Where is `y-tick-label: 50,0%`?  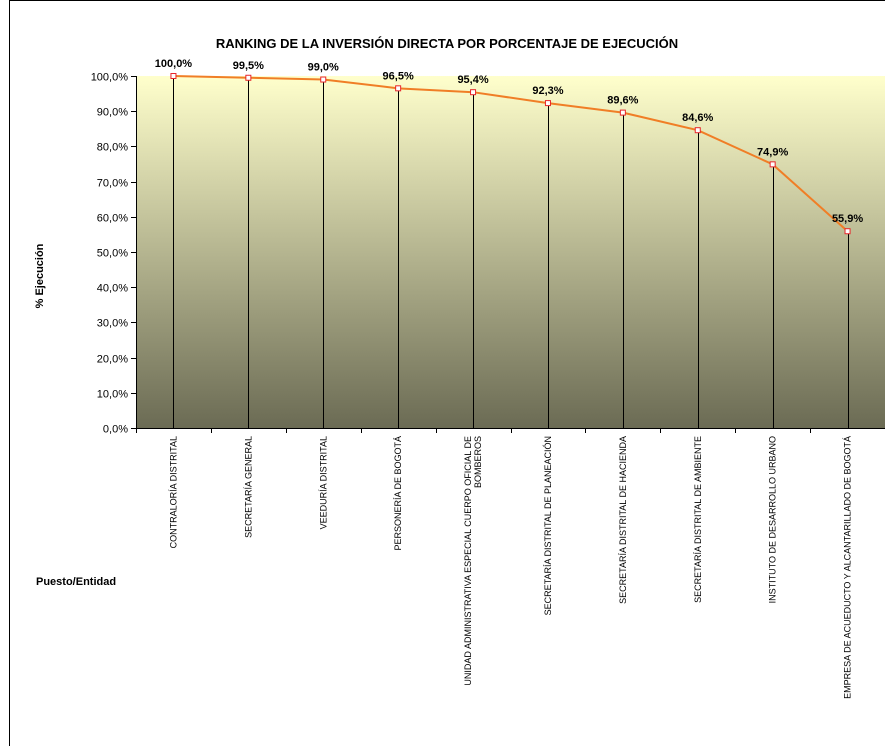 y-tick-label: 50,0% is located at coordinates (112, 254).